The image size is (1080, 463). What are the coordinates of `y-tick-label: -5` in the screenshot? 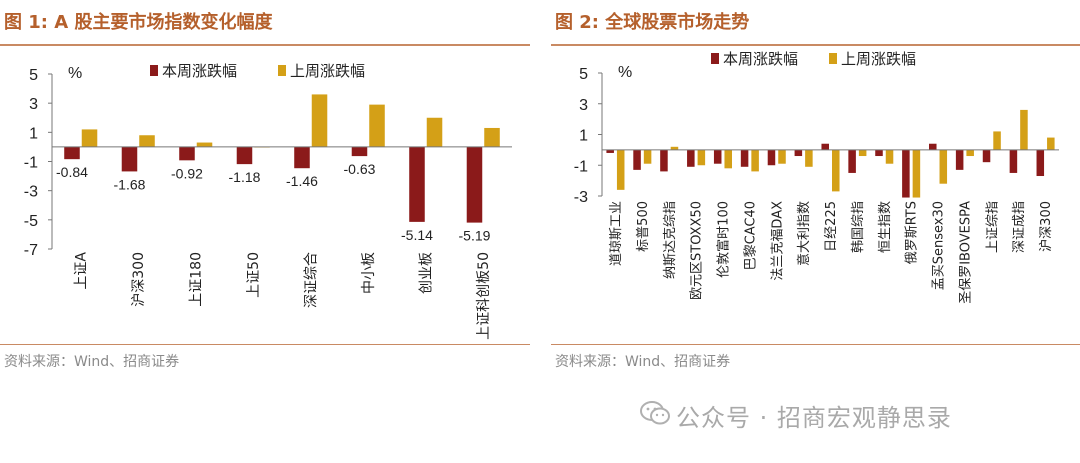 It's located at (31, 221).